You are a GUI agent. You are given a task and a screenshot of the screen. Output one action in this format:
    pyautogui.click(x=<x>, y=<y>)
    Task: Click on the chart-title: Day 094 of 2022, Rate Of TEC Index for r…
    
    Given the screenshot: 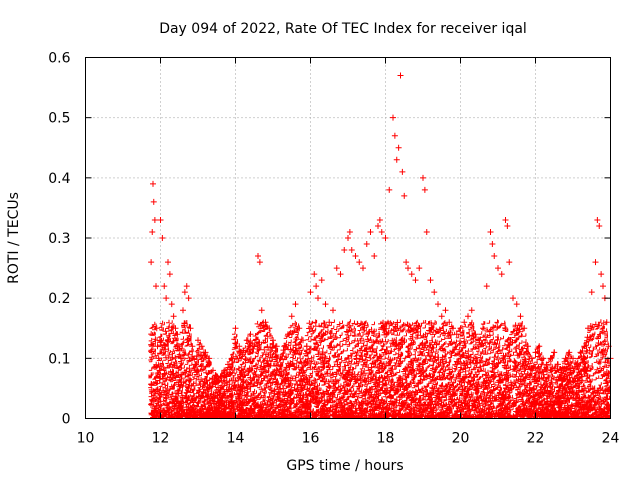 What is the action you would take?
    pyautogui.click(x=343, y=29)
    